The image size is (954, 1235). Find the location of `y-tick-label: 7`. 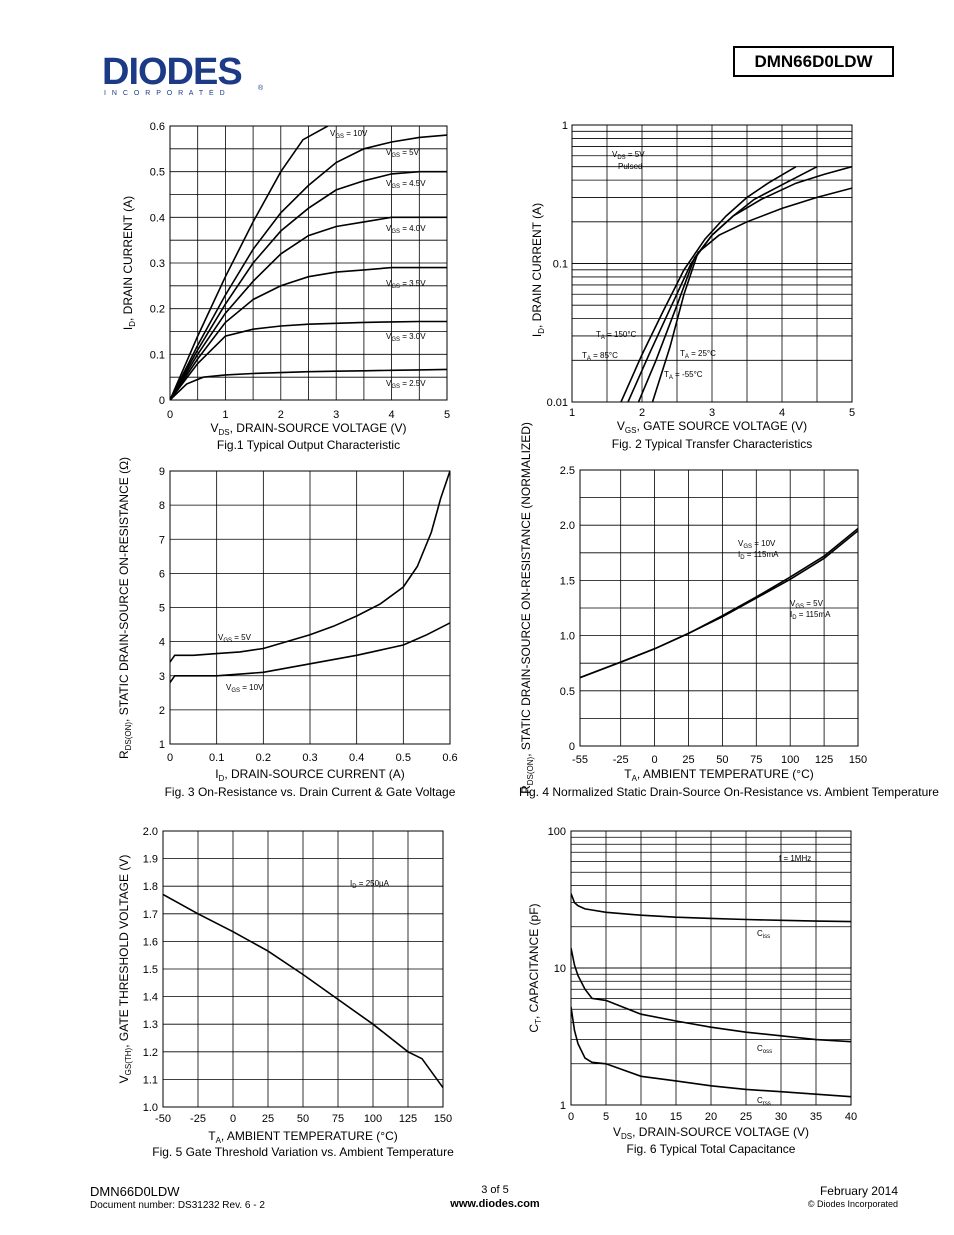

y-tick-label: 7 is located at coordinates (162, 540).